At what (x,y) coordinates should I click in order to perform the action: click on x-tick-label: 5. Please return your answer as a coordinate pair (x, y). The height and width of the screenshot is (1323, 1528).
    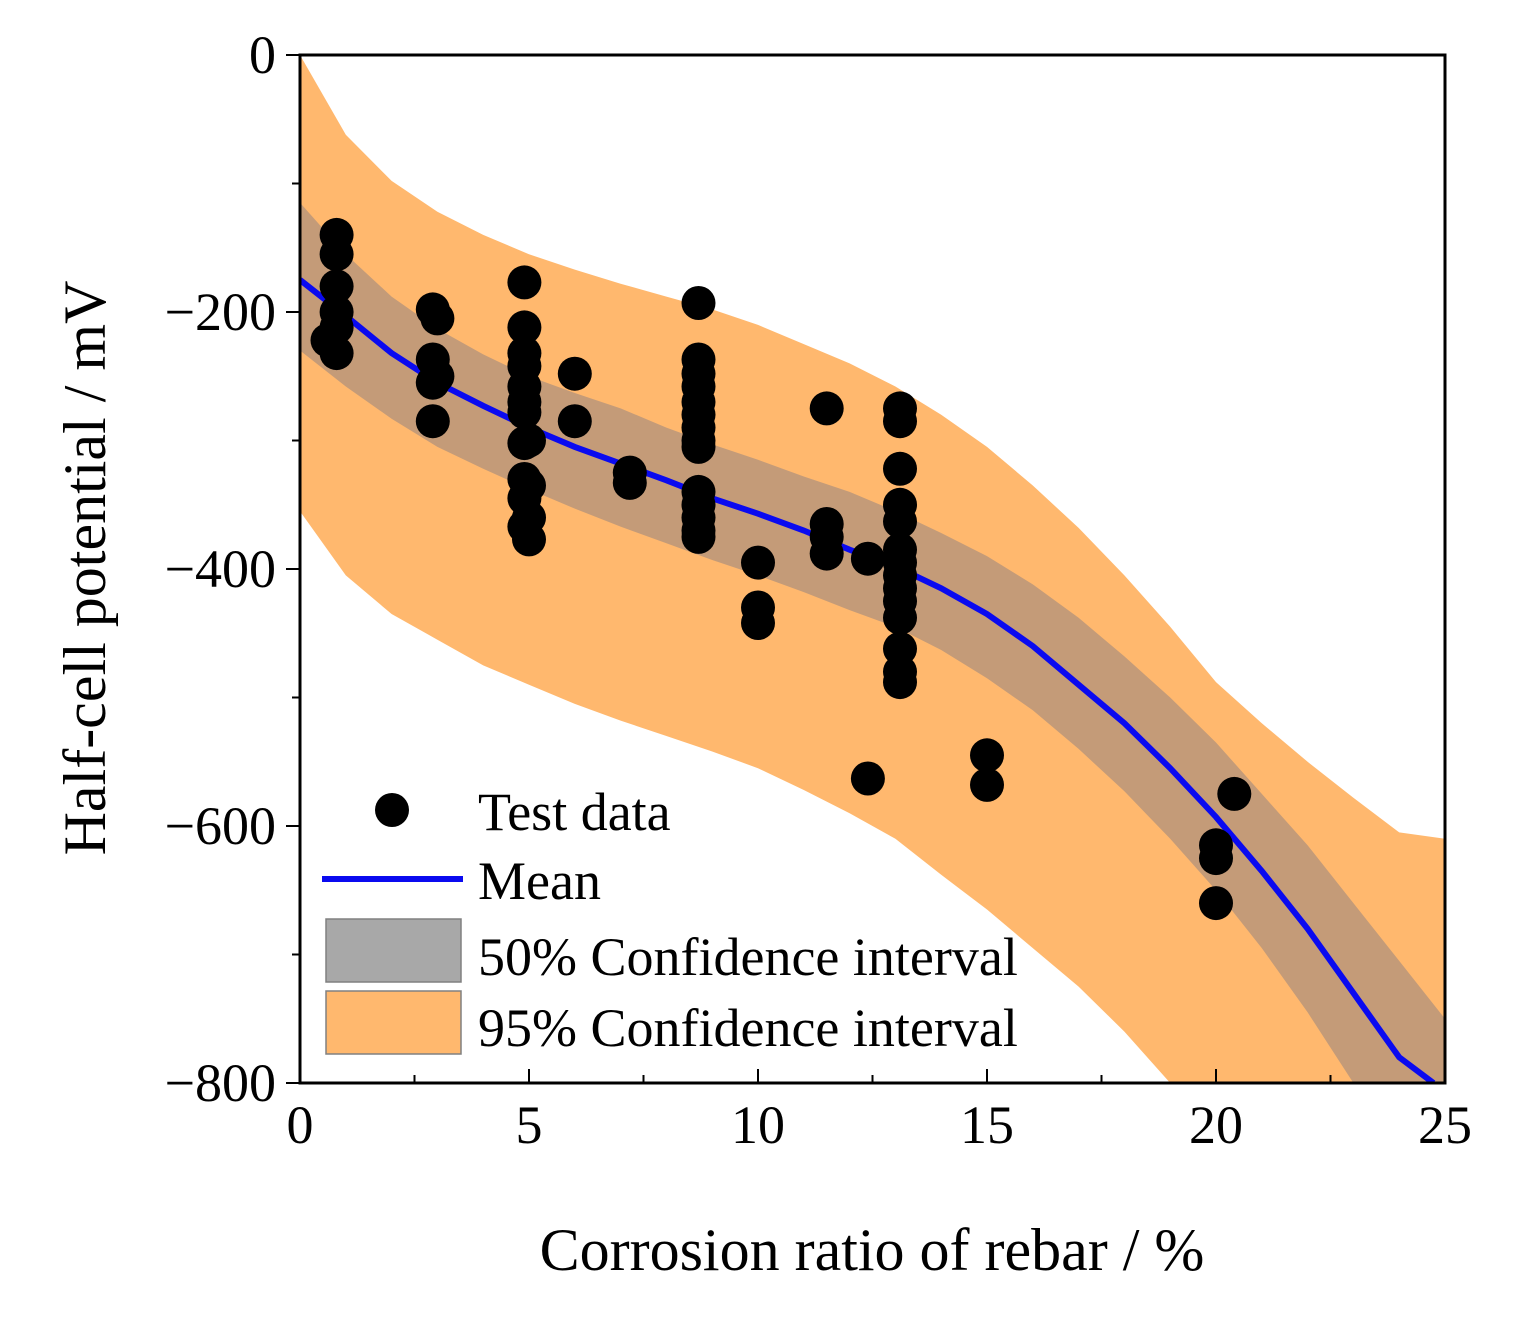
    Looking at the image, I should click on (529, 1125).